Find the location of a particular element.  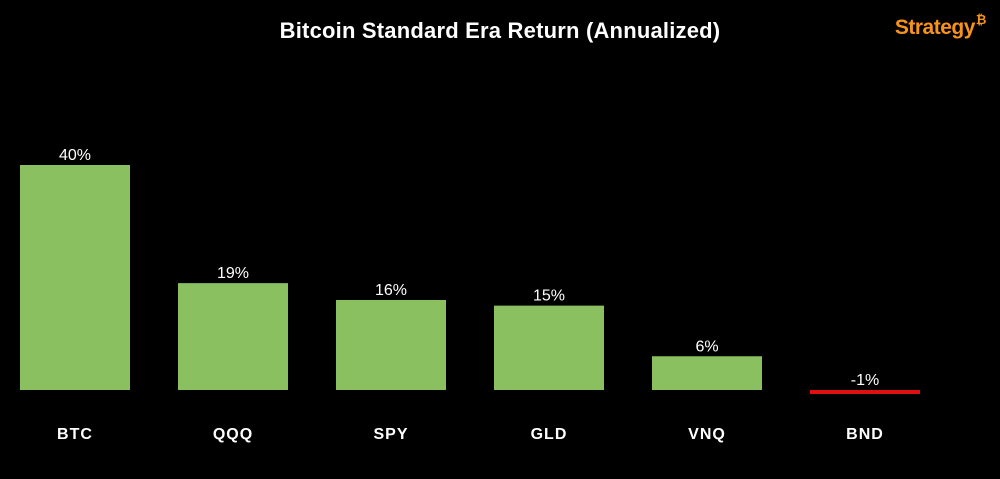

brand-logo: Strategy₿ is located at coordinates (940, 26).